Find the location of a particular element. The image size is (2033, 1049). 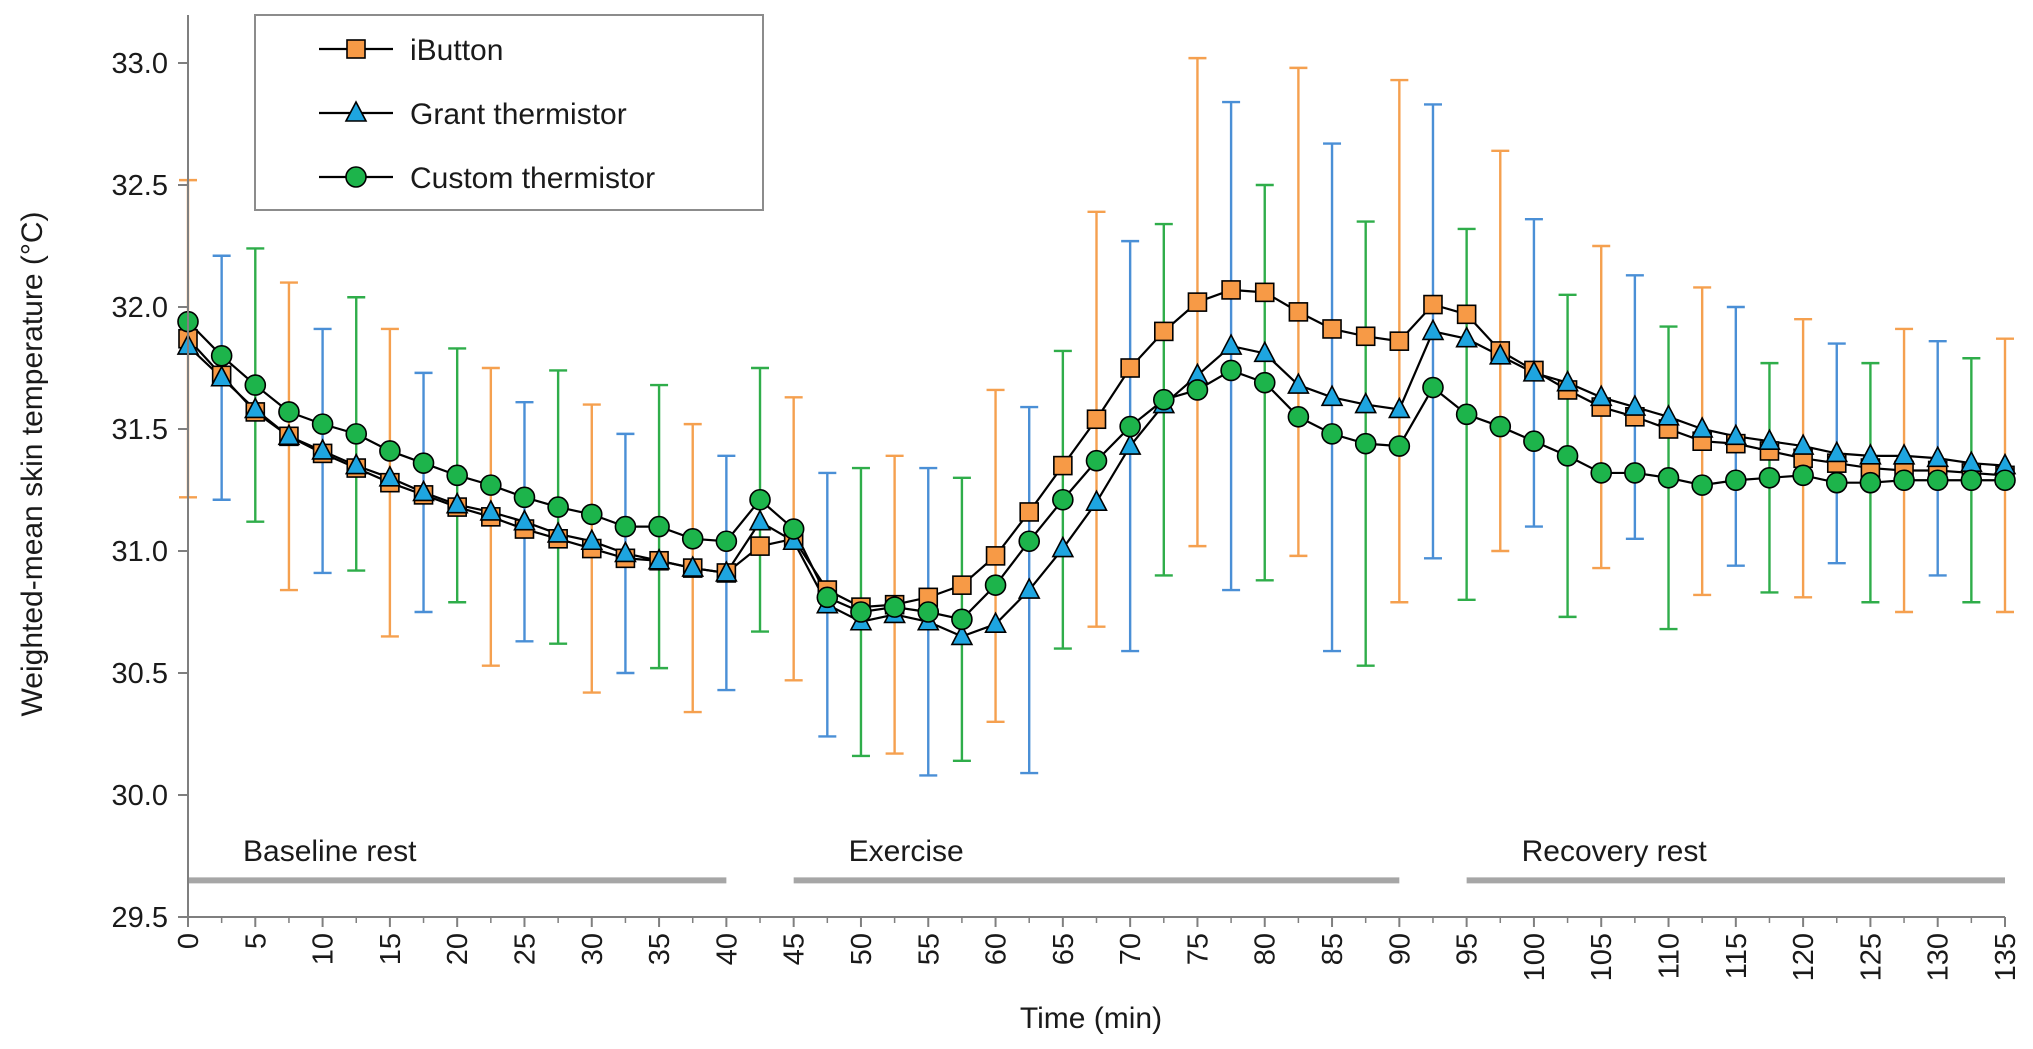

x-tick-label: 15 is located at coordinates (391, 949).